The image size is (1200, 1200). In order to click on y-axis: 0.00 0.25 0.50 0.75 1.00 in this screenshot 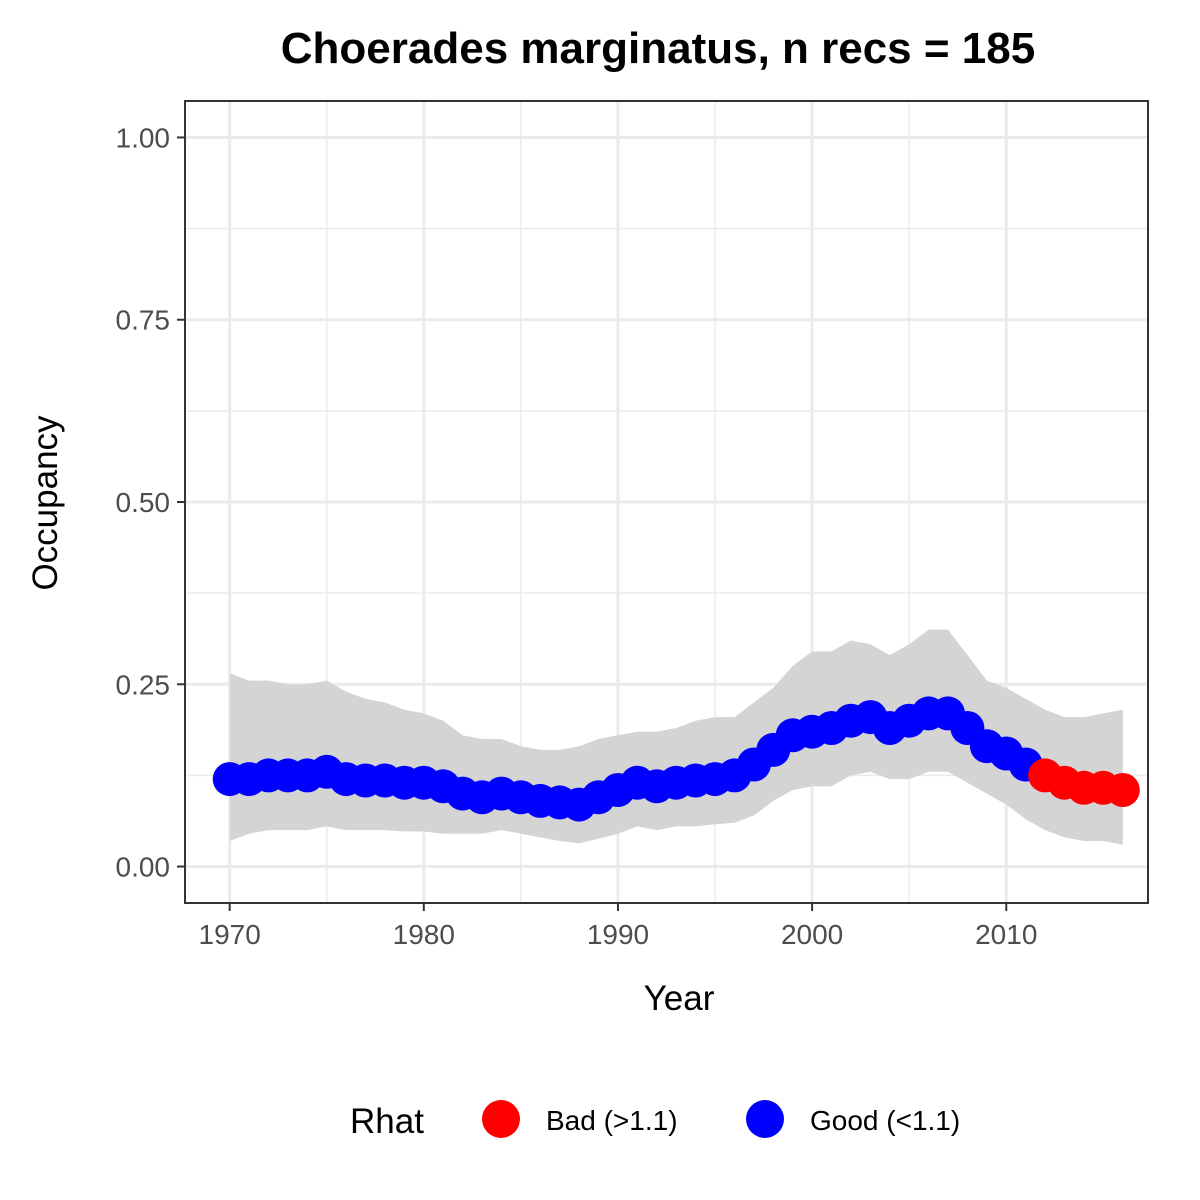, I will do `click(150, 502)`.